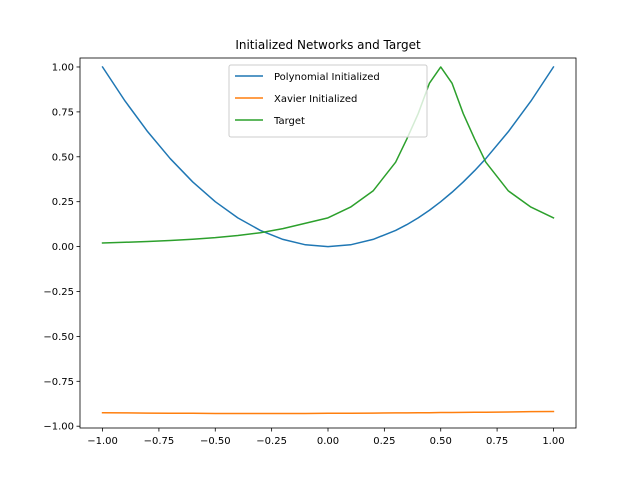  I want to click on y-tick-label: −0.25, so click(58, 292).